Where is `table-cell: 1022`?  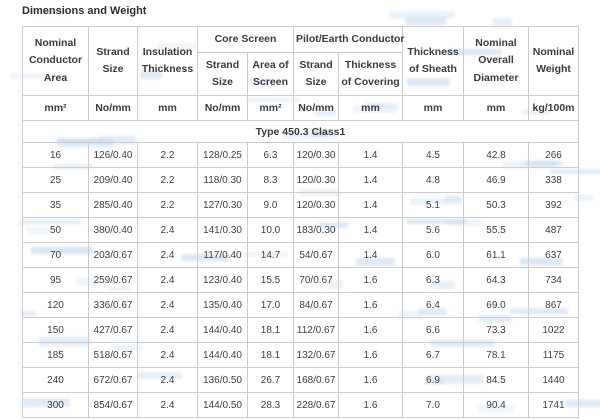 table-cell: 1022 is located at coordinates (553, 330).